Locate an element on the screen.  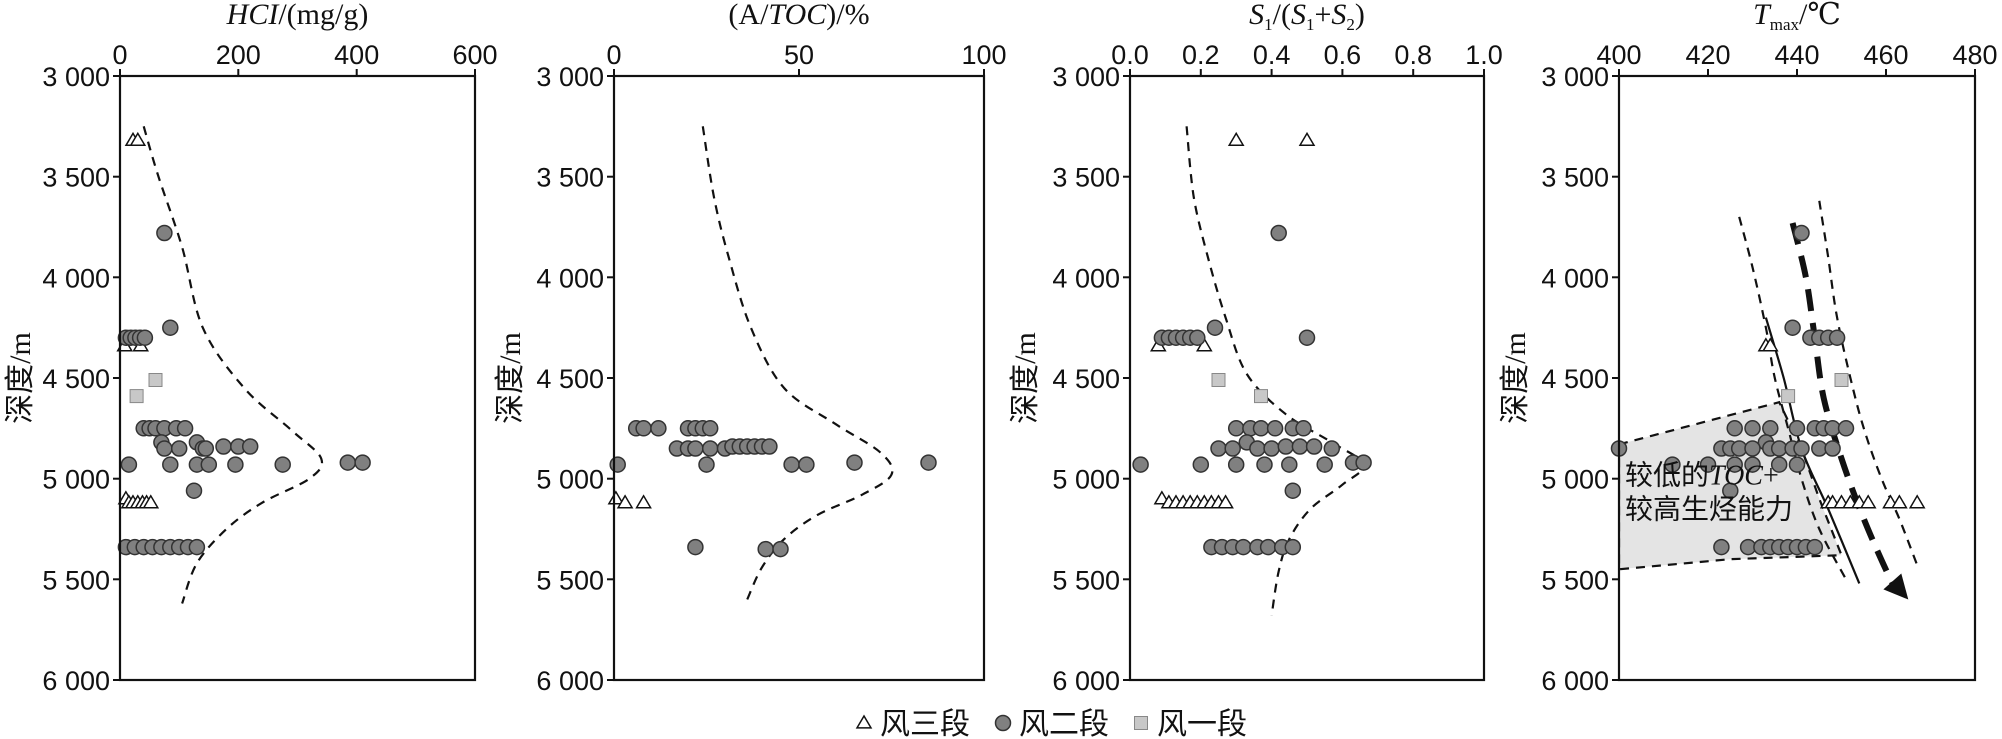
annotation-part: TOC is located at coordinates (1736, 476).